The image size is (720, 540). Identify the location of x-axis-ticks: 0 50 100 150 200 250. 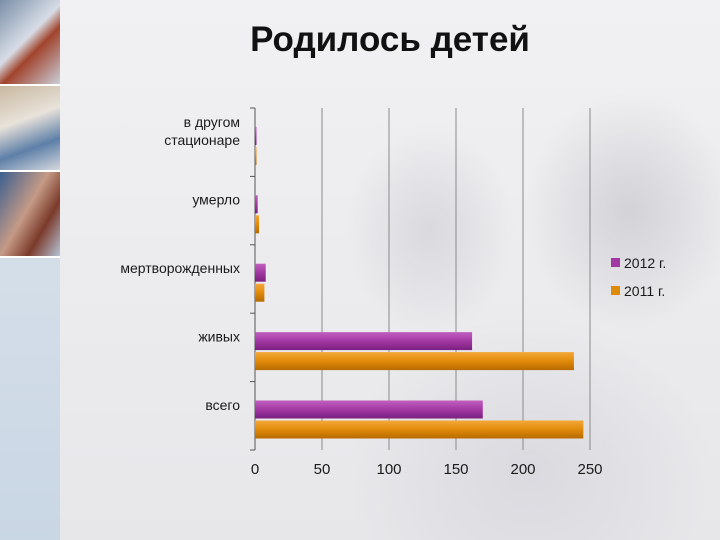
(427, 469).